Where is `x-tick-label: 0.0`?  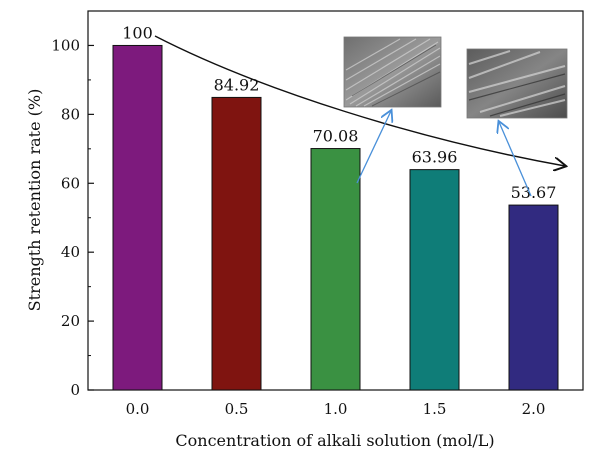 x-tick-label: 0.0 is located at coordinates (138, 409).